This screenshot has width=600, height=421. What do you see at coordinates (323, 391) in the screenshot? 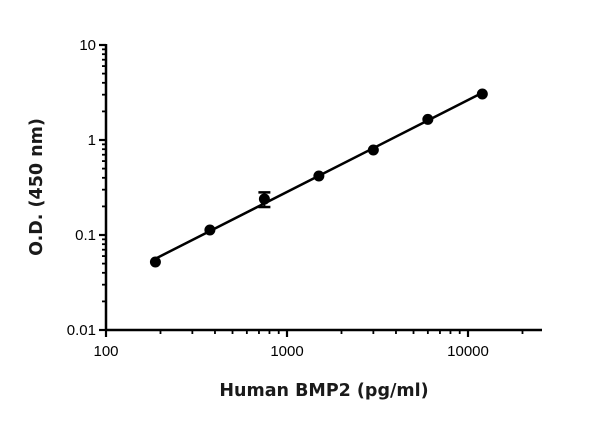
I see `x-axis-title: Human BMP2 (pg/ml)` at bounding box center [323, 391].